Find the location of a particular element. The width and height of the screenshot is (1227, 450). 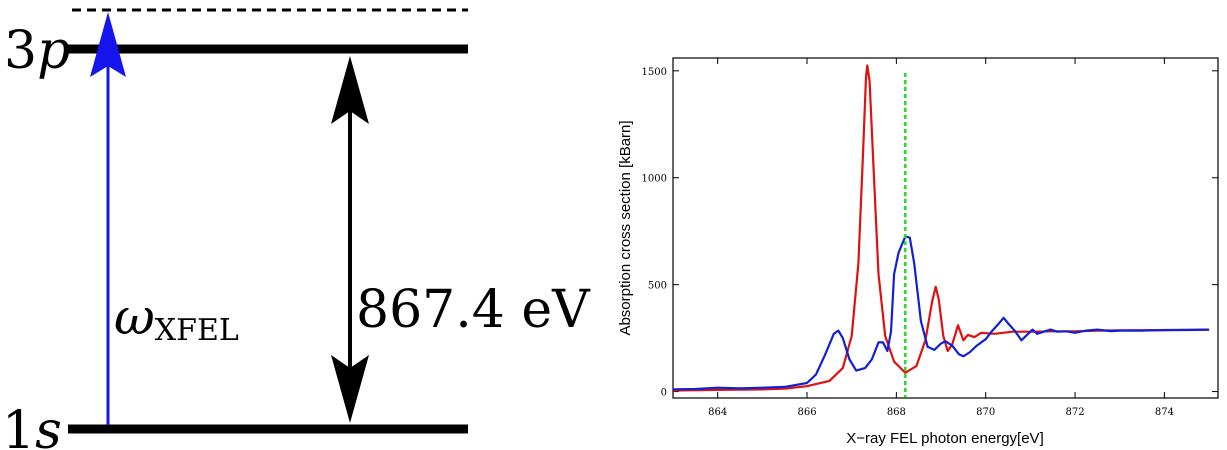

x-tick-label: 872 is located at coordinates (1075, 412).